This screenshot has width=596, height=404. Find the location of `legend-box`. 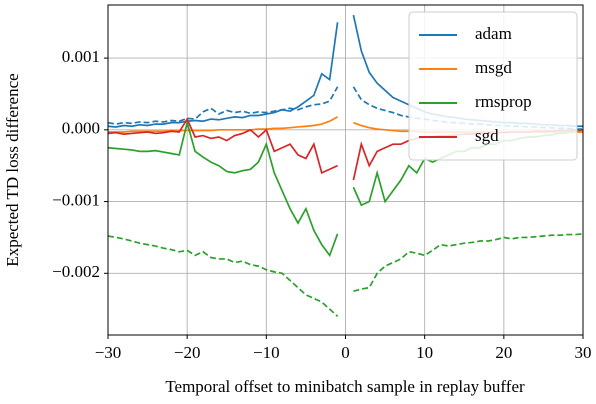

legend-box is located at coordinates (493, 86).